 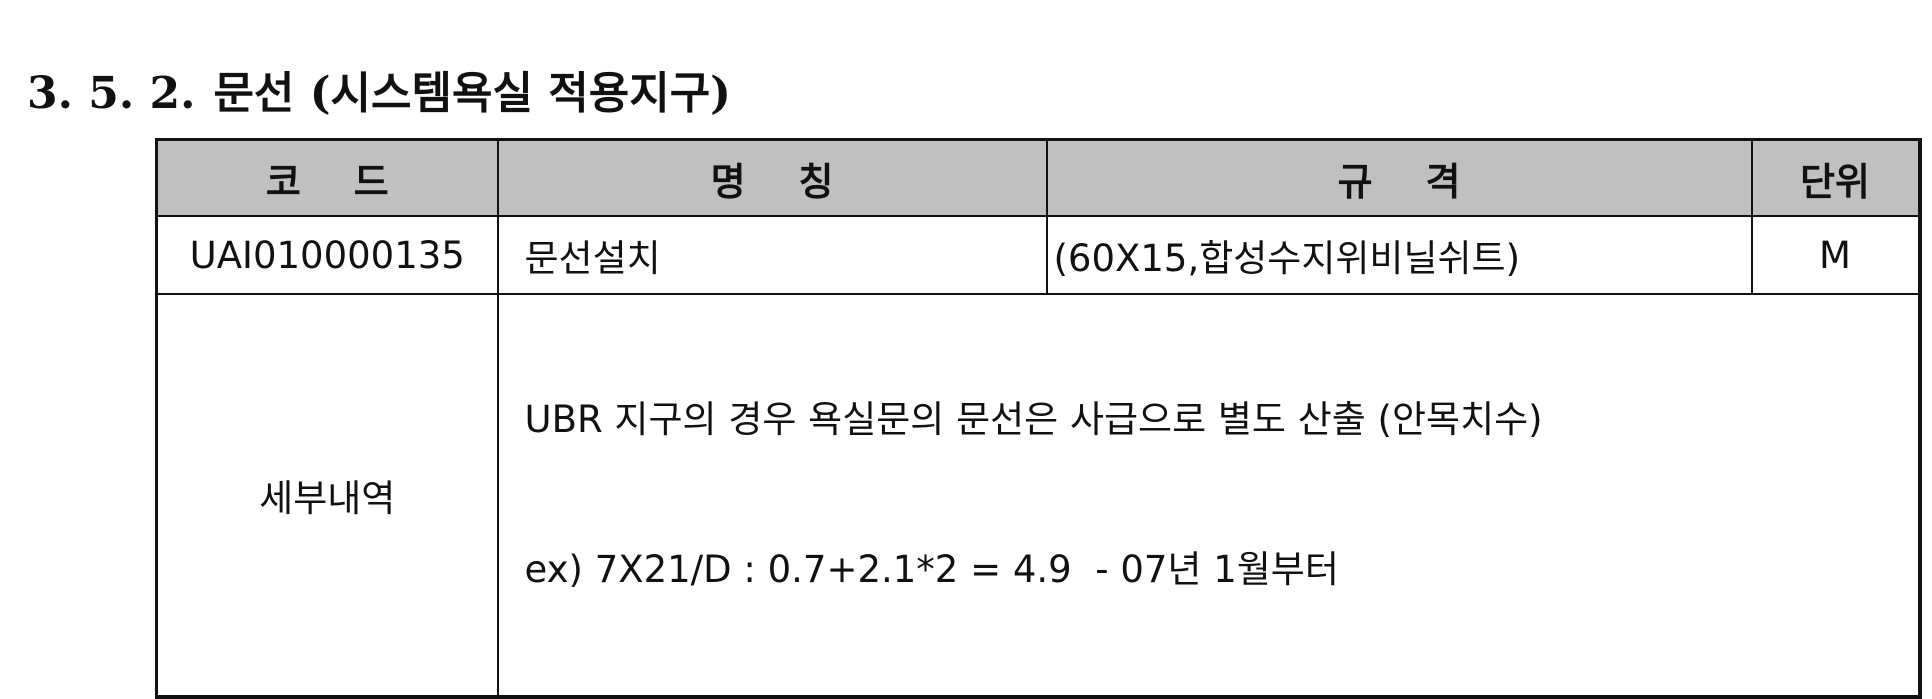 What do you see at coordinates (772, 177) in the screenshot?
I see `header-name: 명 칭` at bounding box center [772, 177].